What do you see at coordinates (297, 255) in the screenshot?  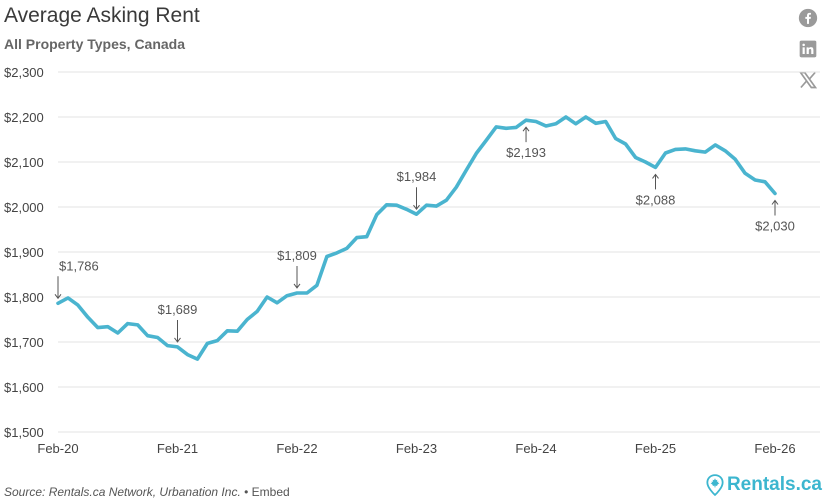 I see `data-label: $1,809` at bounding box center [297, 255].